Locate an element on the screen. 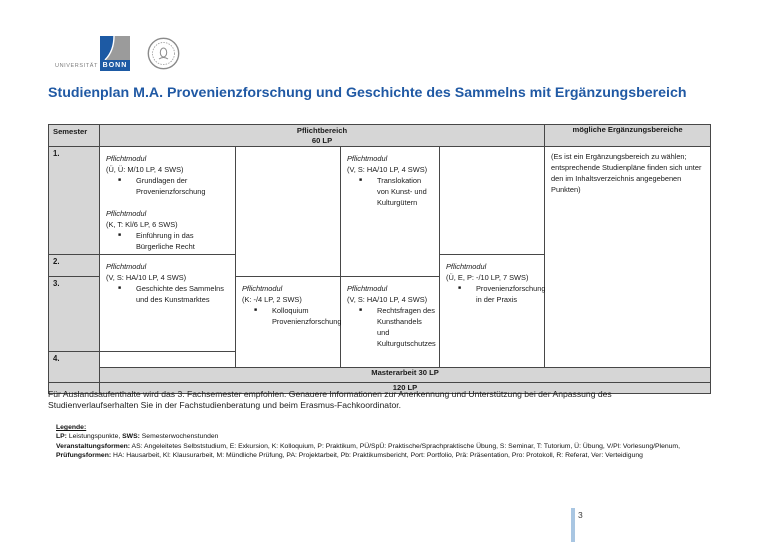 The image size is (768, 542). semester-3-cell: 3. is located at coordinates (74, 314).